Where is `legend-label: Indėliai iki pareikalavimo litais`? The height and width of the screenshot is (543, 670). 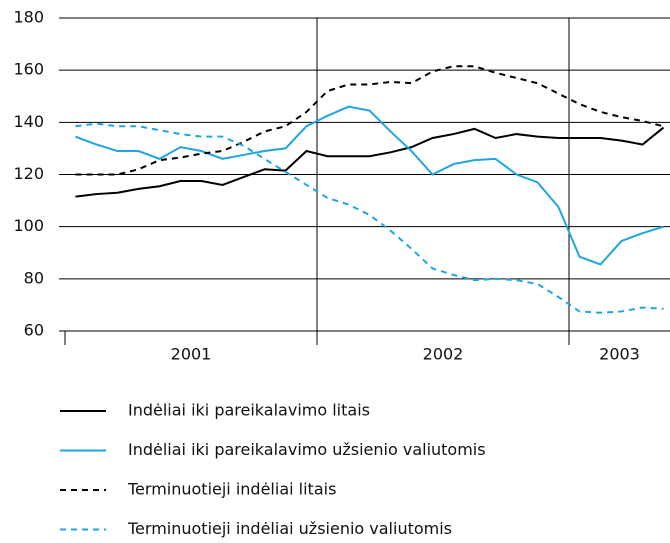
legend-label: Indėliai iki pareikalavimo litais is located at coordinates (249, 410).